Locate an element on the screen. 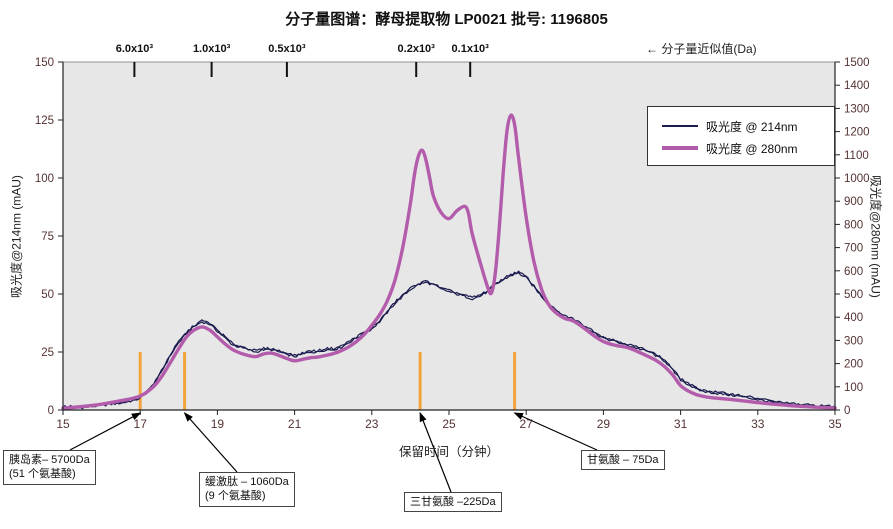  y-left-tick-label: 50 is located at coordinates (47, 295).